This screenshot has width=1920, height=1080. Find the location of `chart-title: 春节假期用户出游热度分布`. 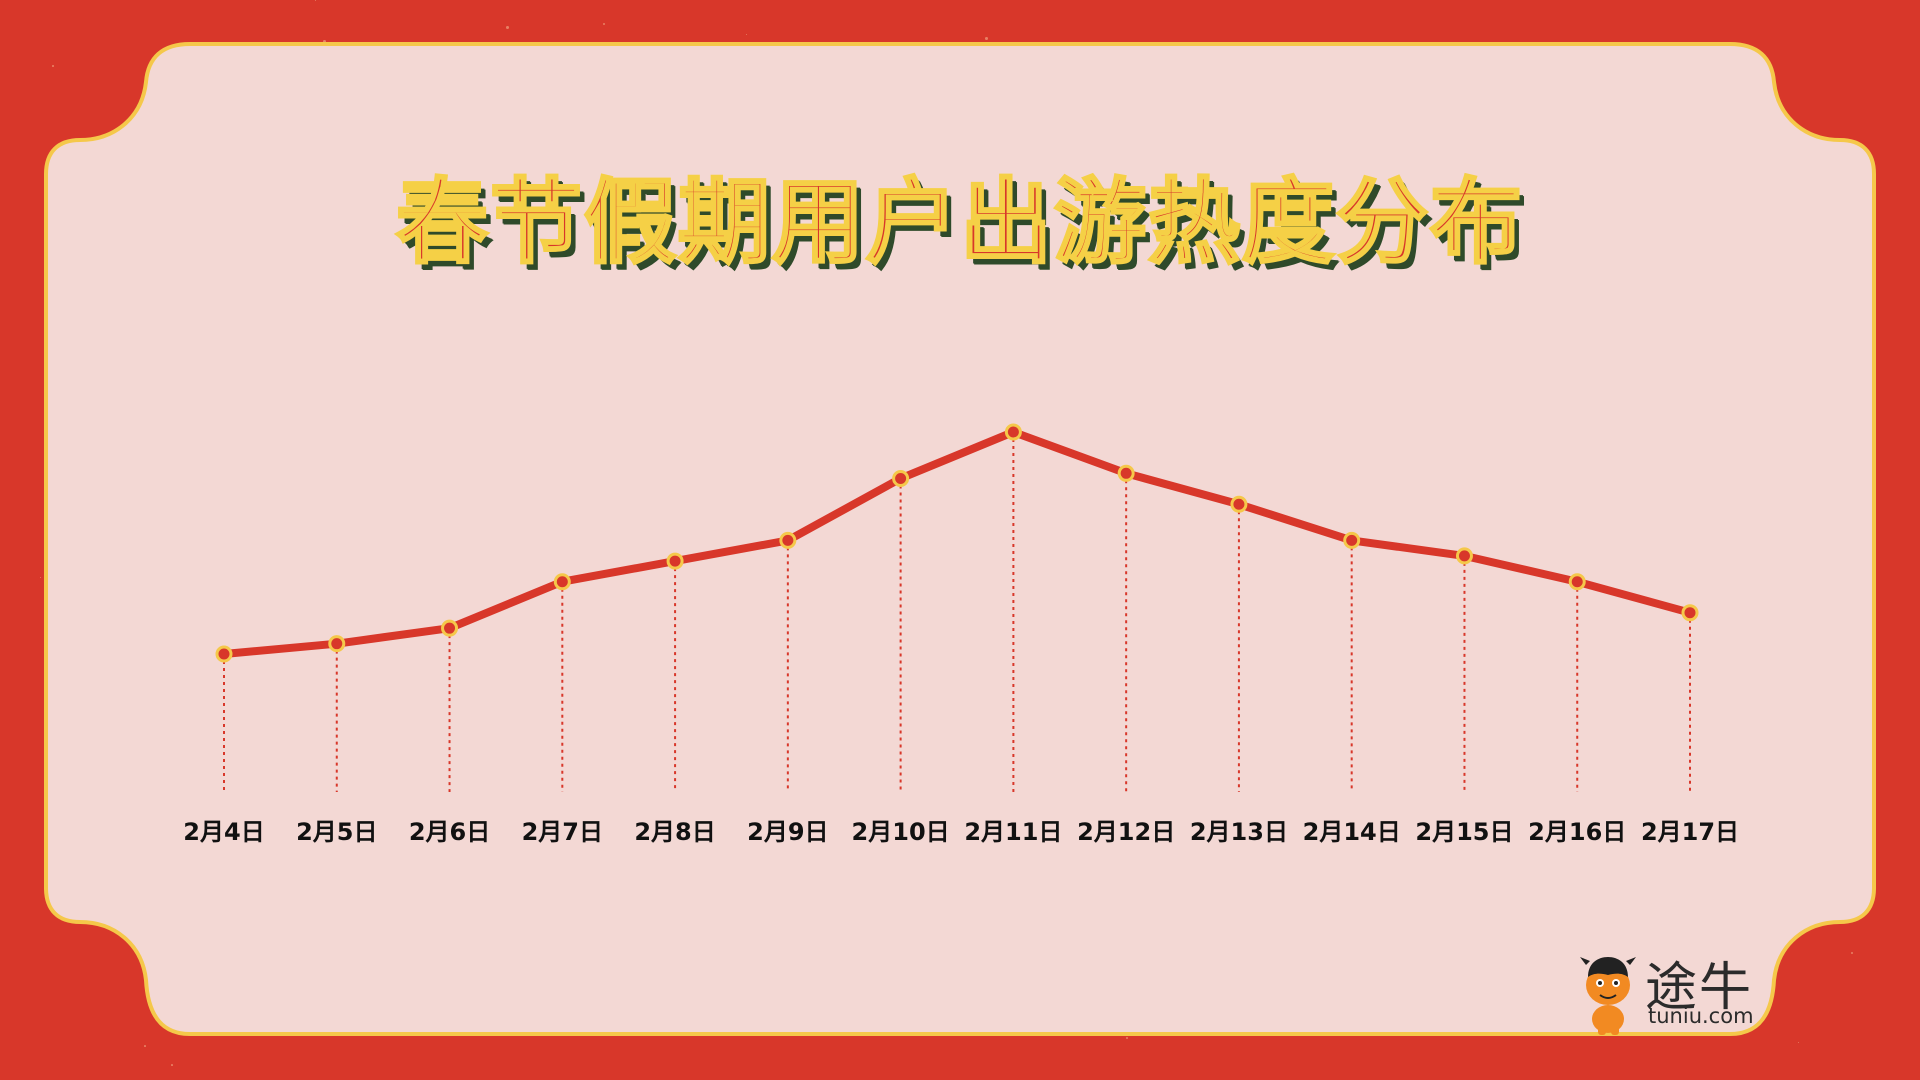

chart-title: 春节假期用户出游热度分布 is located at coordinates (959, 223).